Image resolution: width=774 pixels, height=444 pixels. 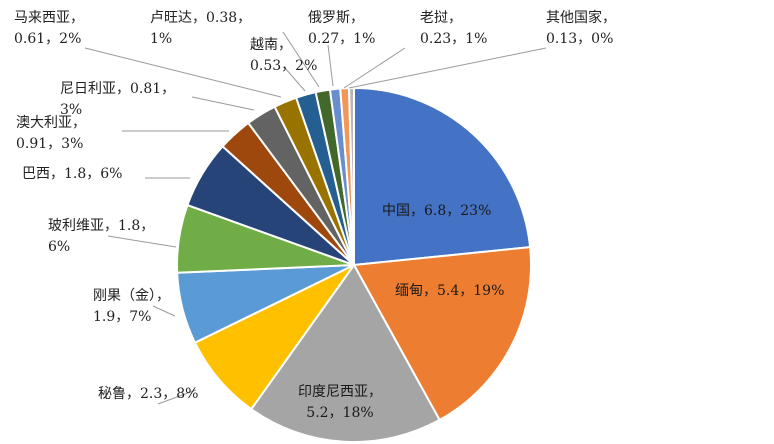 What do you see at coordinates (51, 133) in the screenshot?
I see `data-label-8: 澳大利亚， 0.91，3%` at bounding box center [51, 133].